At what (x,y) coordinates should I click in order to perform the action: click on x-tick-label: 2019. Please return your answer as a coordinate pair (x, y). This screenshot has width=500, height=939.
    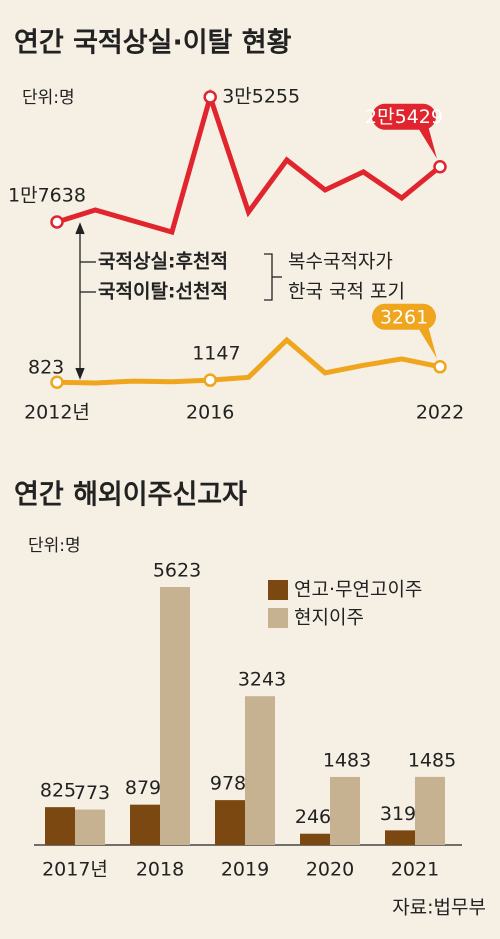
    Looking at the image, I should click on (245, 870).